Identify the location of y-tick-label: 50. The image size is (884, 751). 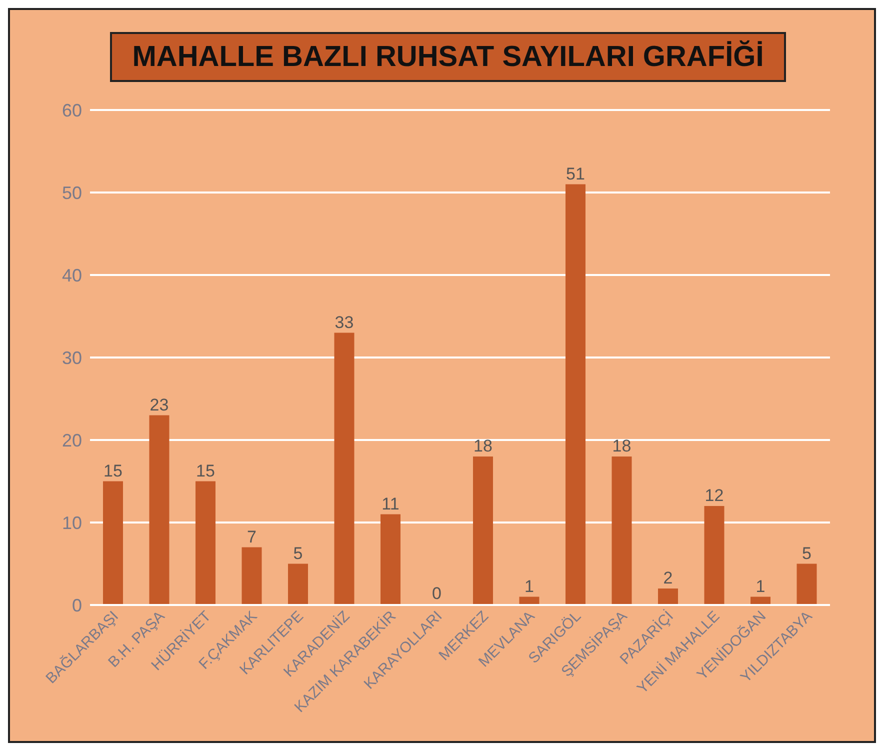
(72, 192).